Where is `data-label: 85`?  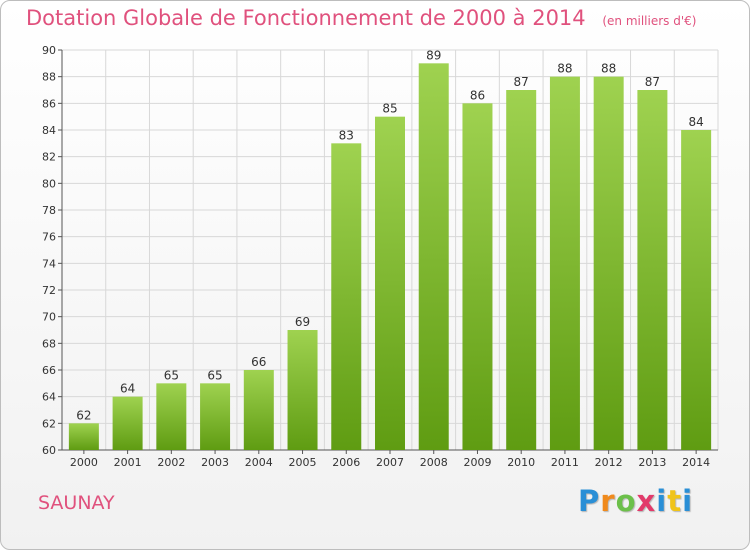
data-label: 85 is located at coordinates (389, 109).